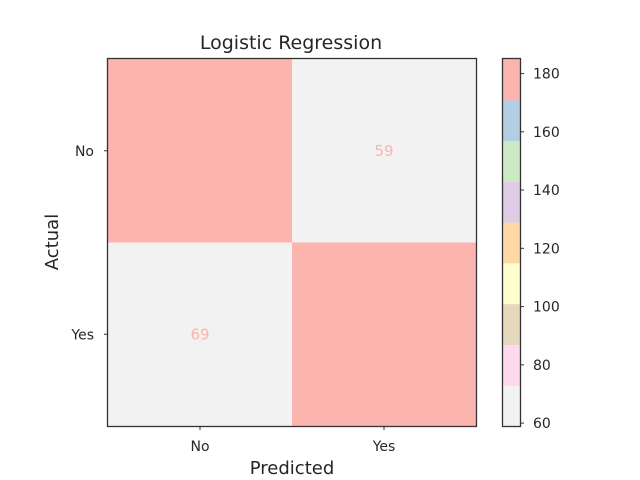 This screenshot has height=480, width=640. I want to click on colorbar-tick-label: 80, so click(542, 366).